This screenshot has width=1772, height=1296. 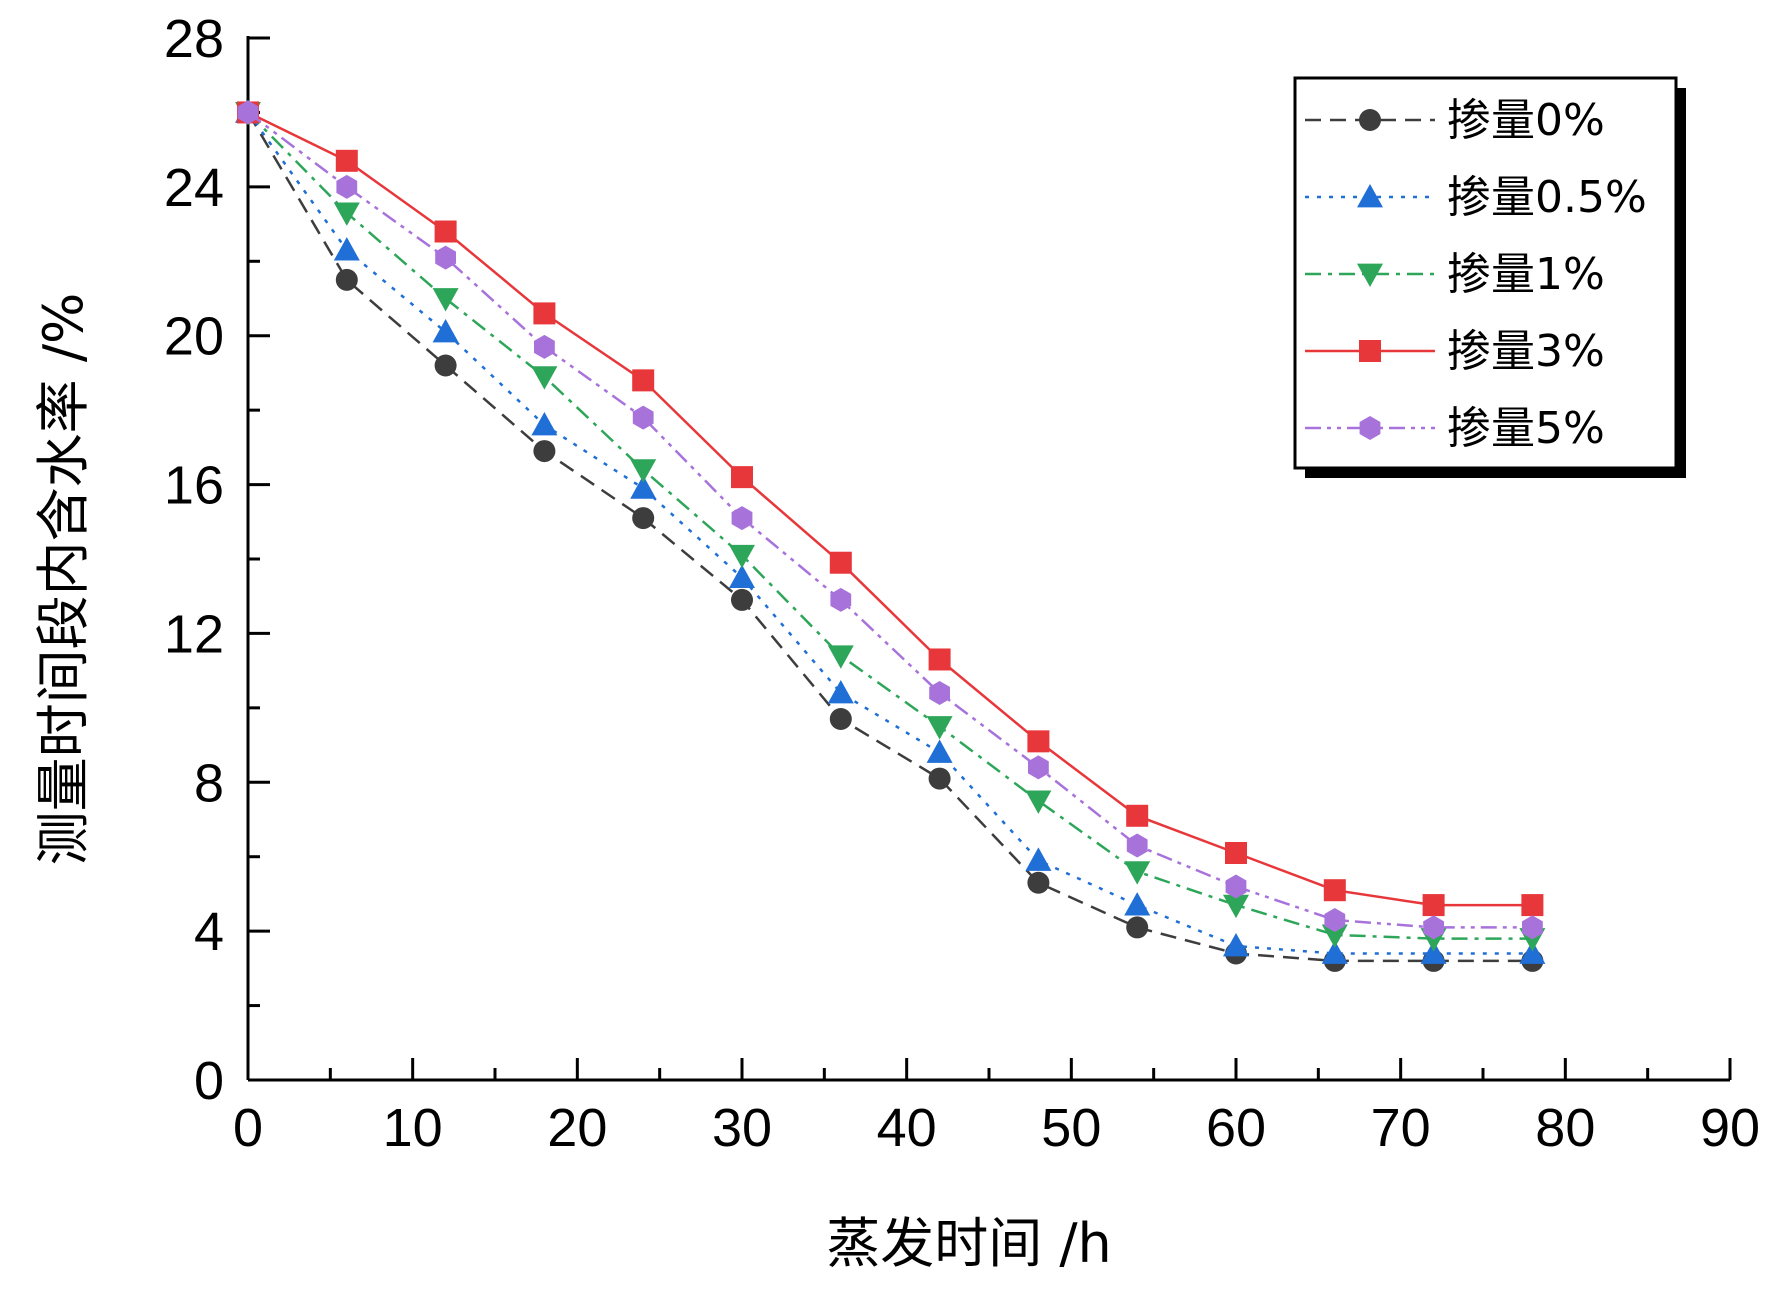 What do you see at coordinates (1526, 351) in the screenshot?
I see `legend-label: 掺量3%` at bounding box center [1526, 351].